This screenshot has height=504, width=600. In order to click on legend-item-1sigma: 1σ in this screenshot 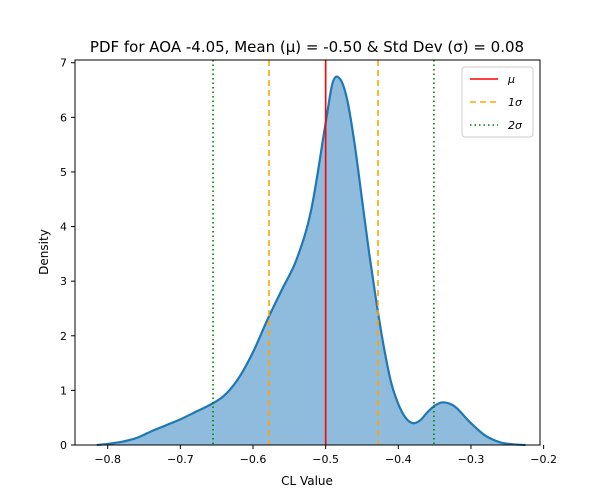, I will do `click(496, 102)`.